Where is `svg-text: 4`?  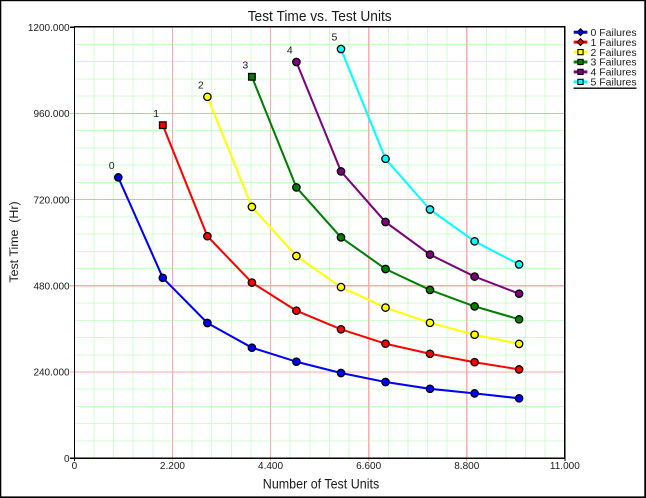 svg-text: 4 is located at coordinates (290, 51).